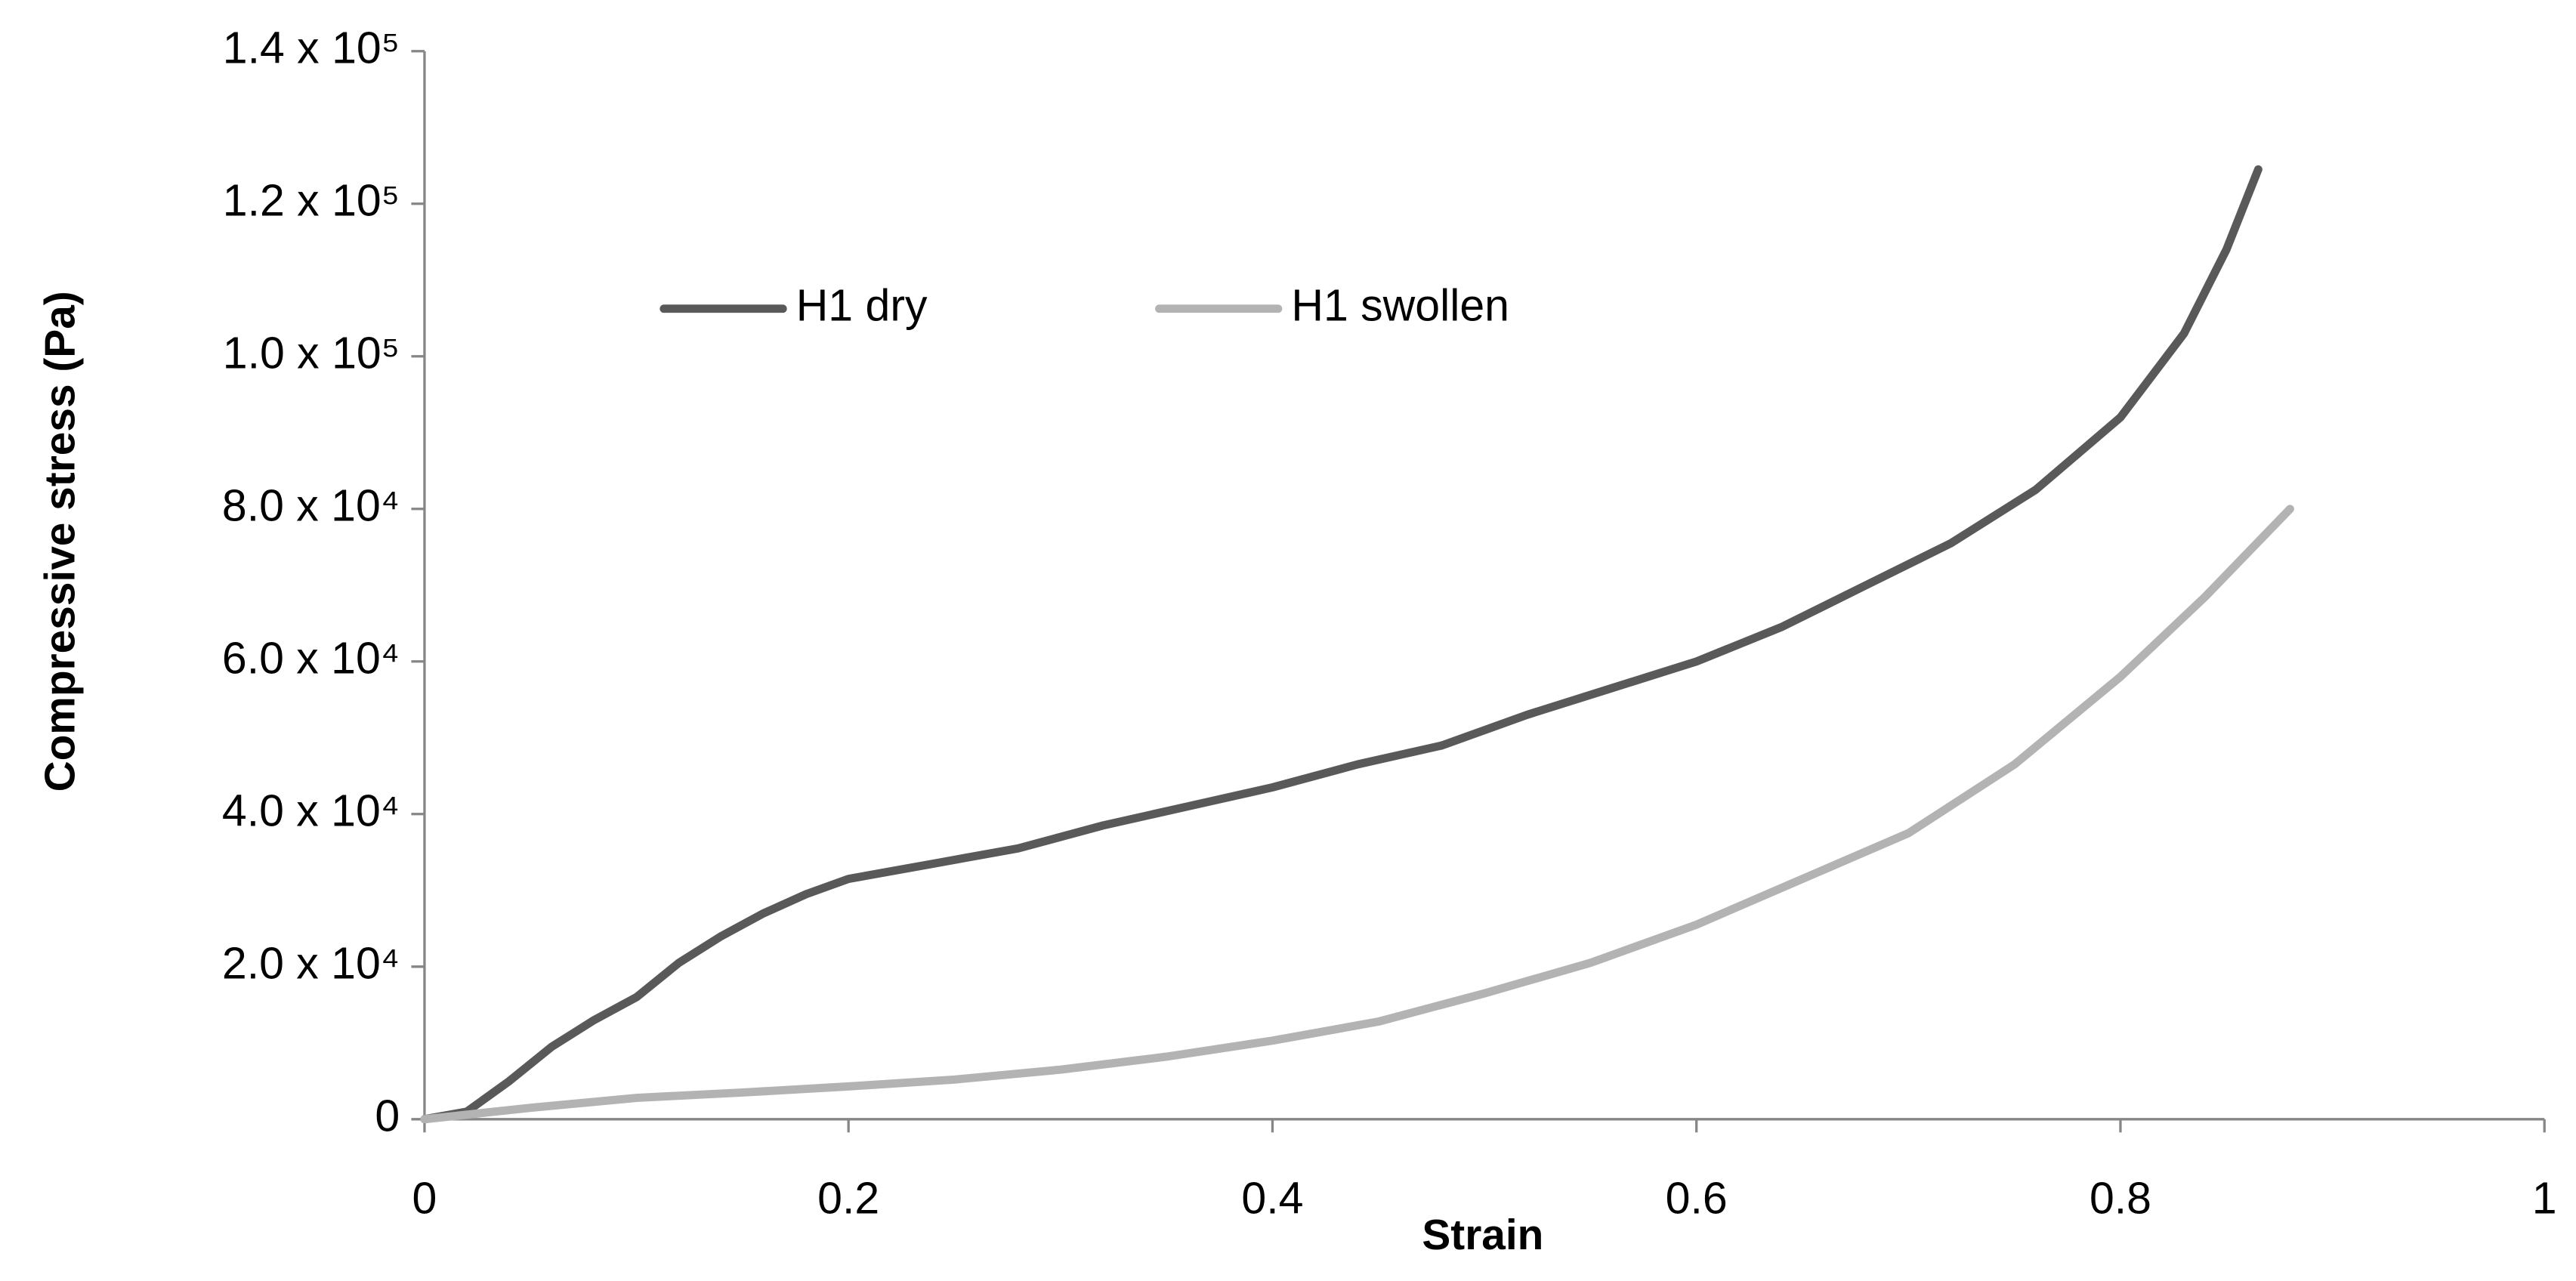 Image resolution: width=2576 pixels, height=1281 pixels. Describe the element at coordinates (311, 658) in the screenshot. I see `y-tick-label: 6.0 x 10⁴` at that location.